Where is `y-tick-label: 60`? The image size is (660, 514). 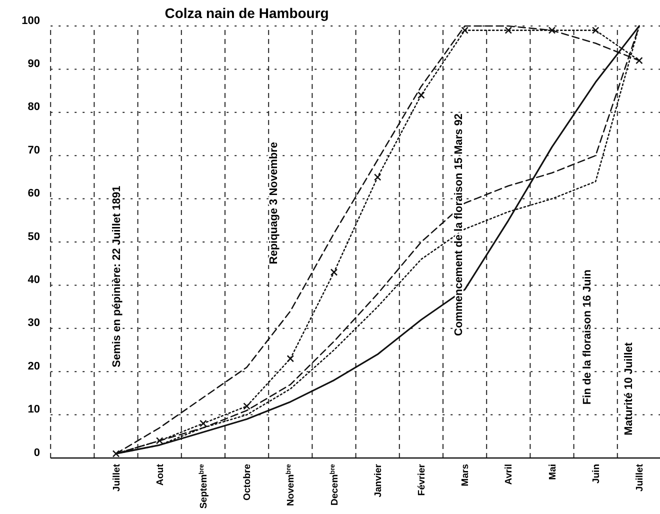
y-tick-label: 60 is located at coordinates (34, 194).